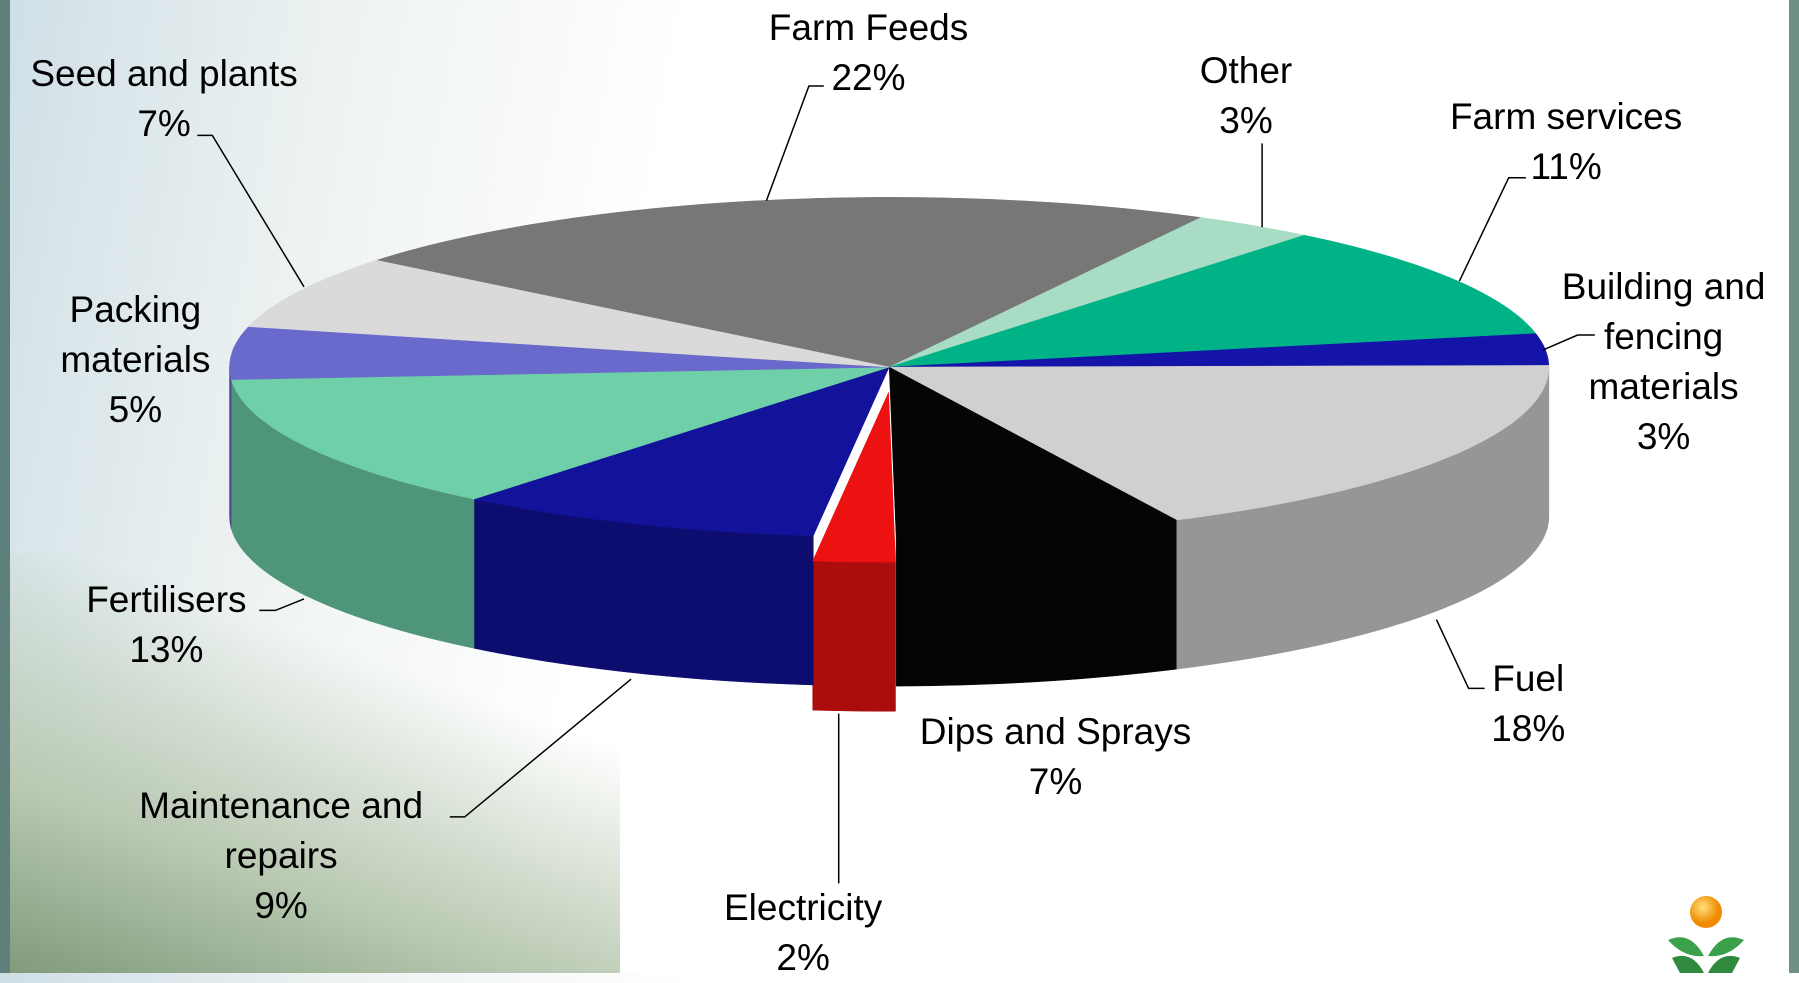 The height and width of the screenshot is (983, 1799). What do you see at coordinates (868, 78) in the screenshot?
I see `value-label: 22%` at bounding box center [868, 78].